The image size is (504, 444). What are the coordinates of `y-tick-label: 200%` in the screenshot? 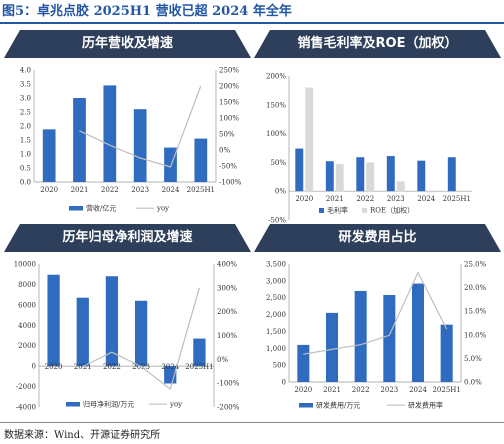 It's located at (276, 77).